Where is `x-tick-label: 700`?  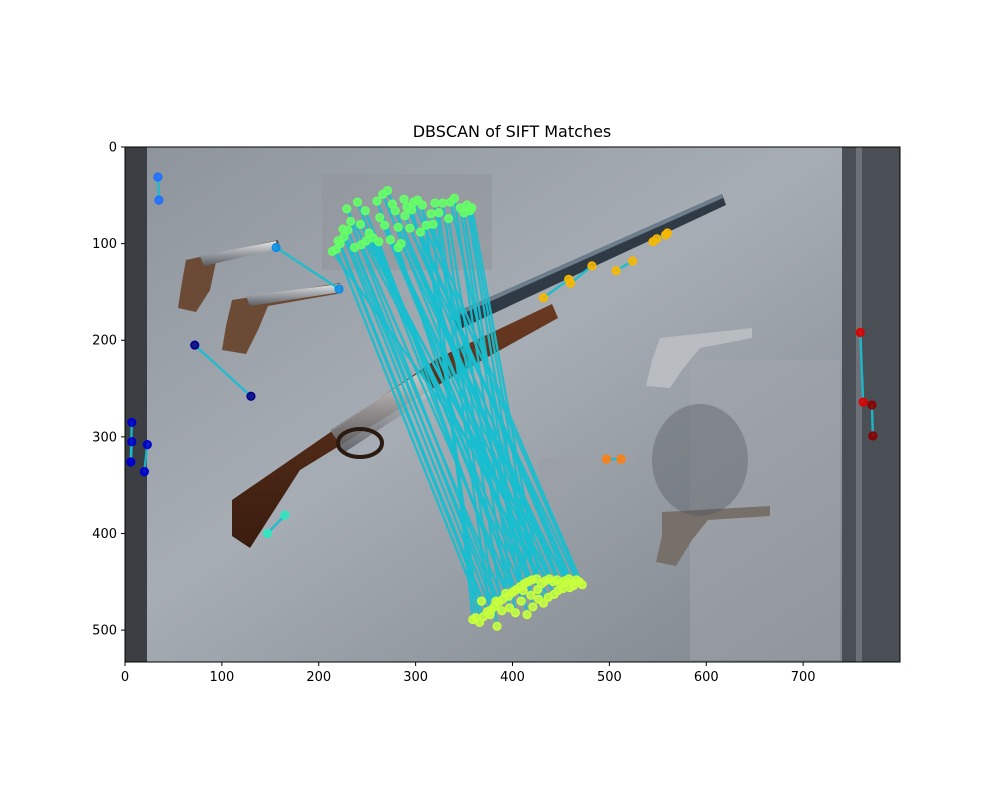
x-tick-label: 700 is located at coordinates (803, 677).